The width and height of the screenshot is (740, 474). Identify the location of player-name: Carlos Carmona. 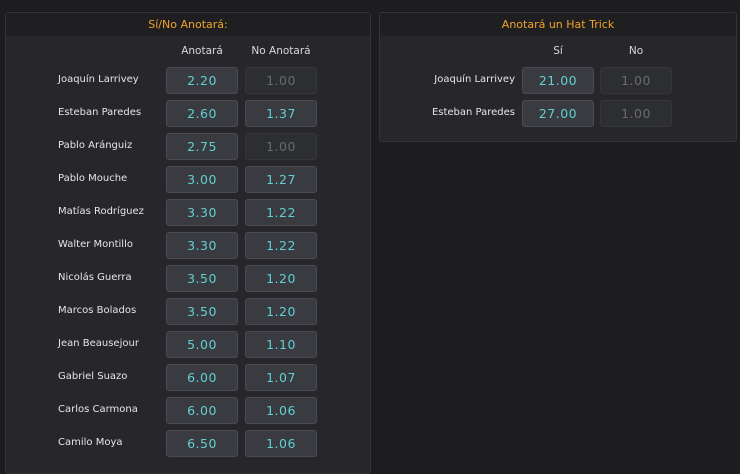
(98, 409).